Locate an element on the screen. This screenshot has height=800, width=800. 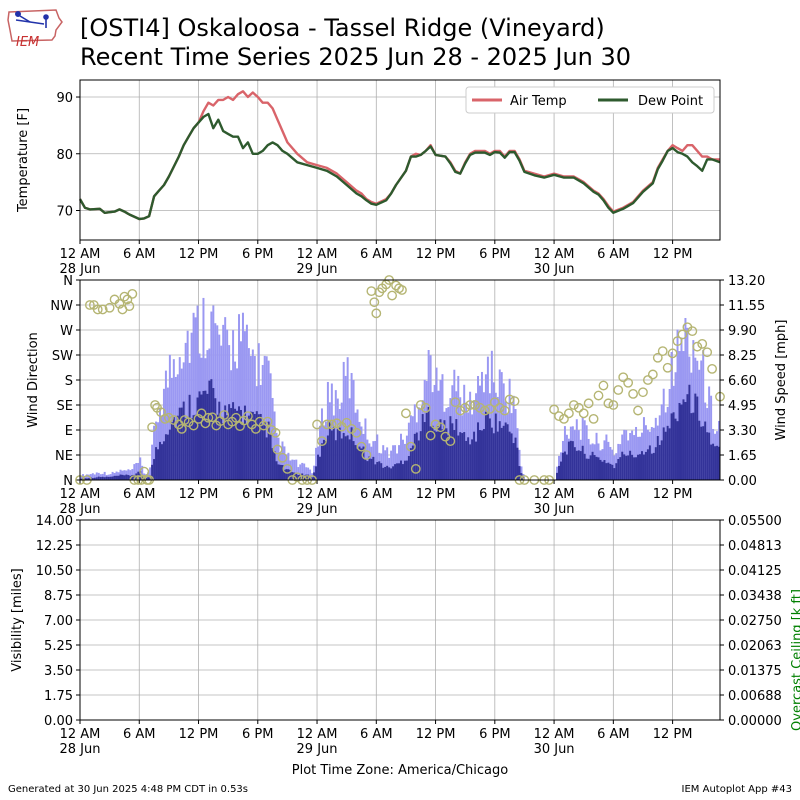
wind-speed-tick-label: 4.95 is located at coordinates (742, 406).